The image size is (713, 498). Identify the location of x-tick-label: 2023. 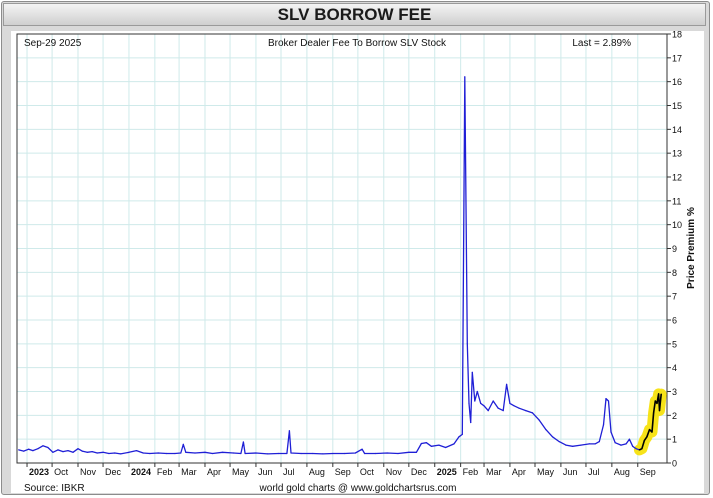
(39, 472).